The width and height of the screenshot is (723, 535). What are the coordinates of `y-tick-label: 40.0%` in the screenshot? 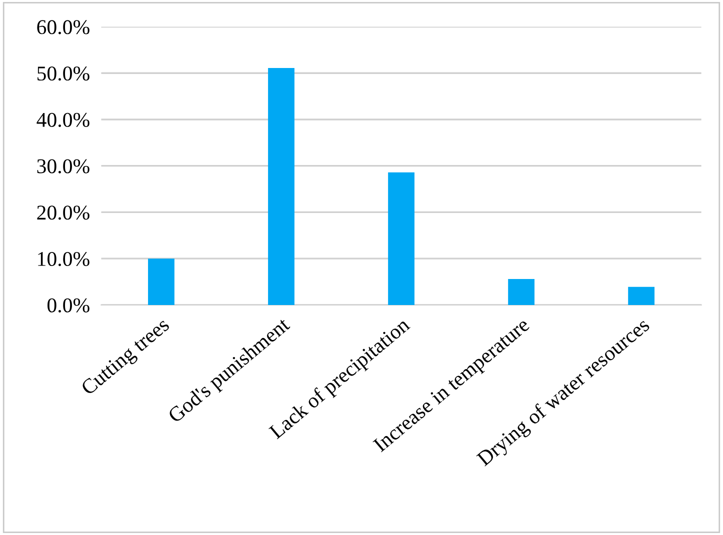 It's located at (63, 120).